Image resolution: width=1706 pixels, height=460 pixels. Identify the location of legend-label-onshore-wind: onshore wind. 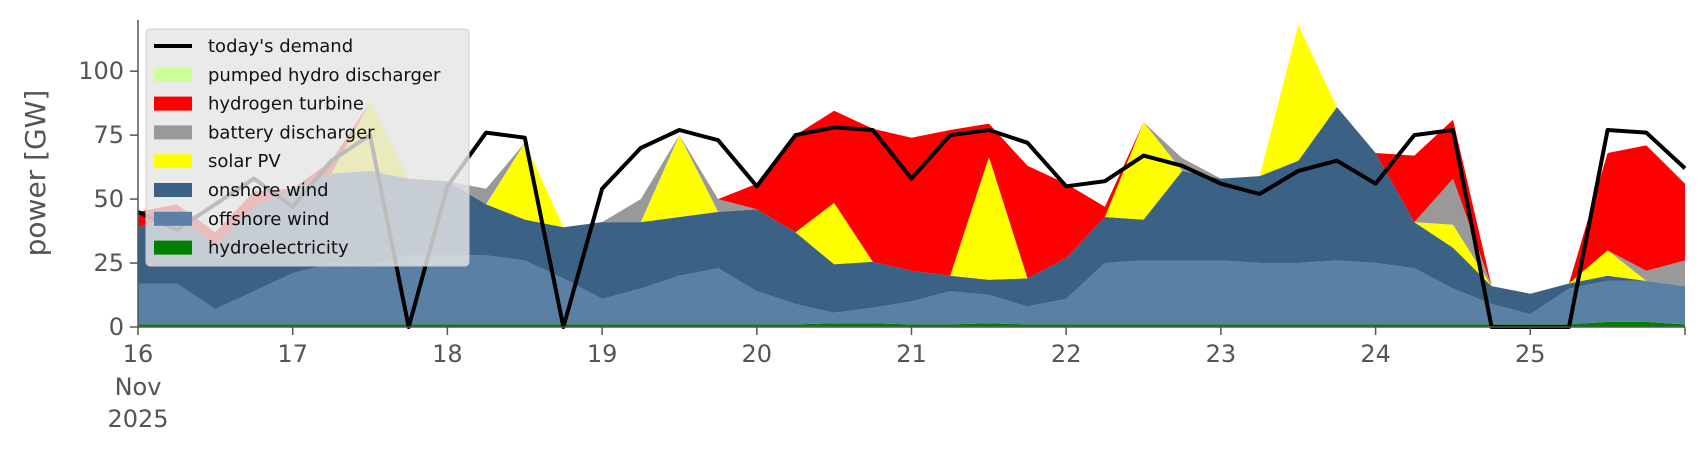
(268, 190).